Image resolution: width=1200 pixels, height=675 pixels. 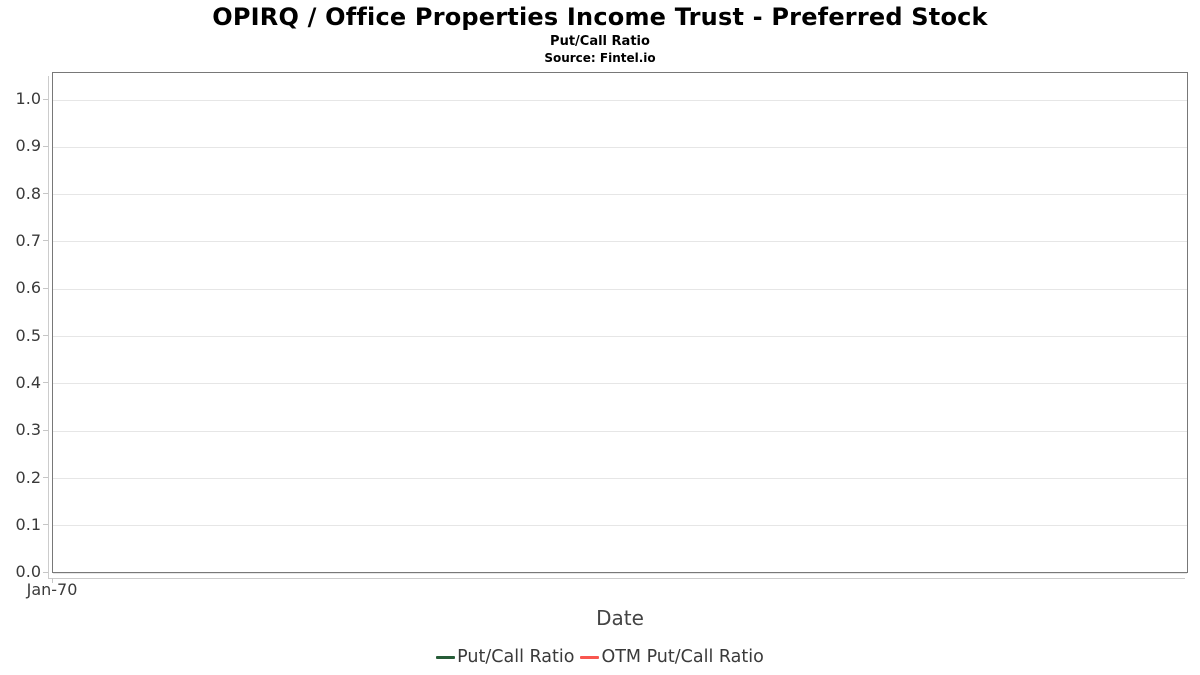 I want to click on y-tick-label: 0.6, so click(x=28, y=288).